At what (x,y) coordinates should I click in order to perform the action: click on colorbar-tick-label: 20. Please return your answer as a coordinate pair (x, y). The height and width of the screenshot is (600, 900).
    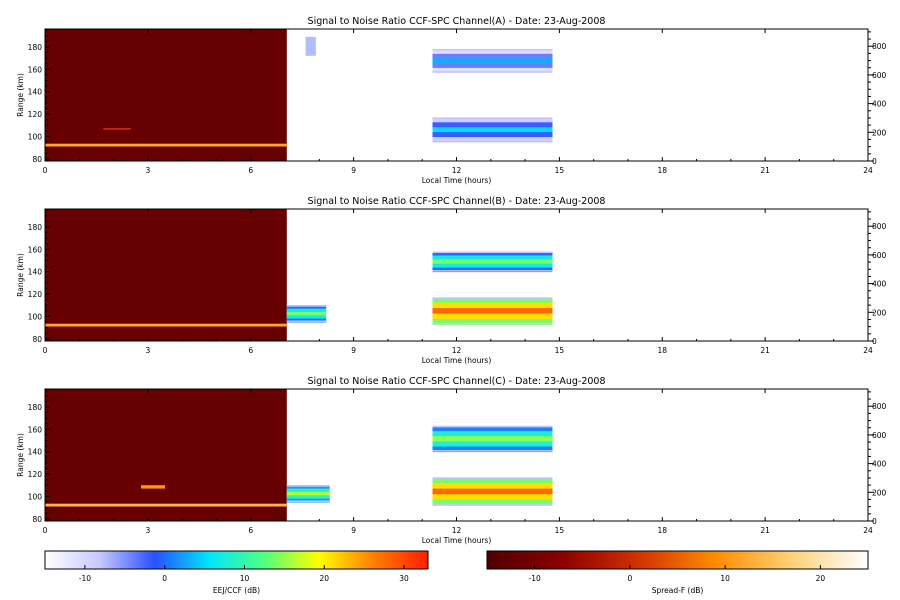
    Looking at the image, I should click on (821, 578).